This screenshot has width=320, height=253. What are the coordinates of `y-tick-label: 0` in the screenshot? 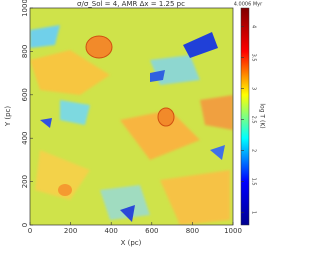 It's located at (25, 225).